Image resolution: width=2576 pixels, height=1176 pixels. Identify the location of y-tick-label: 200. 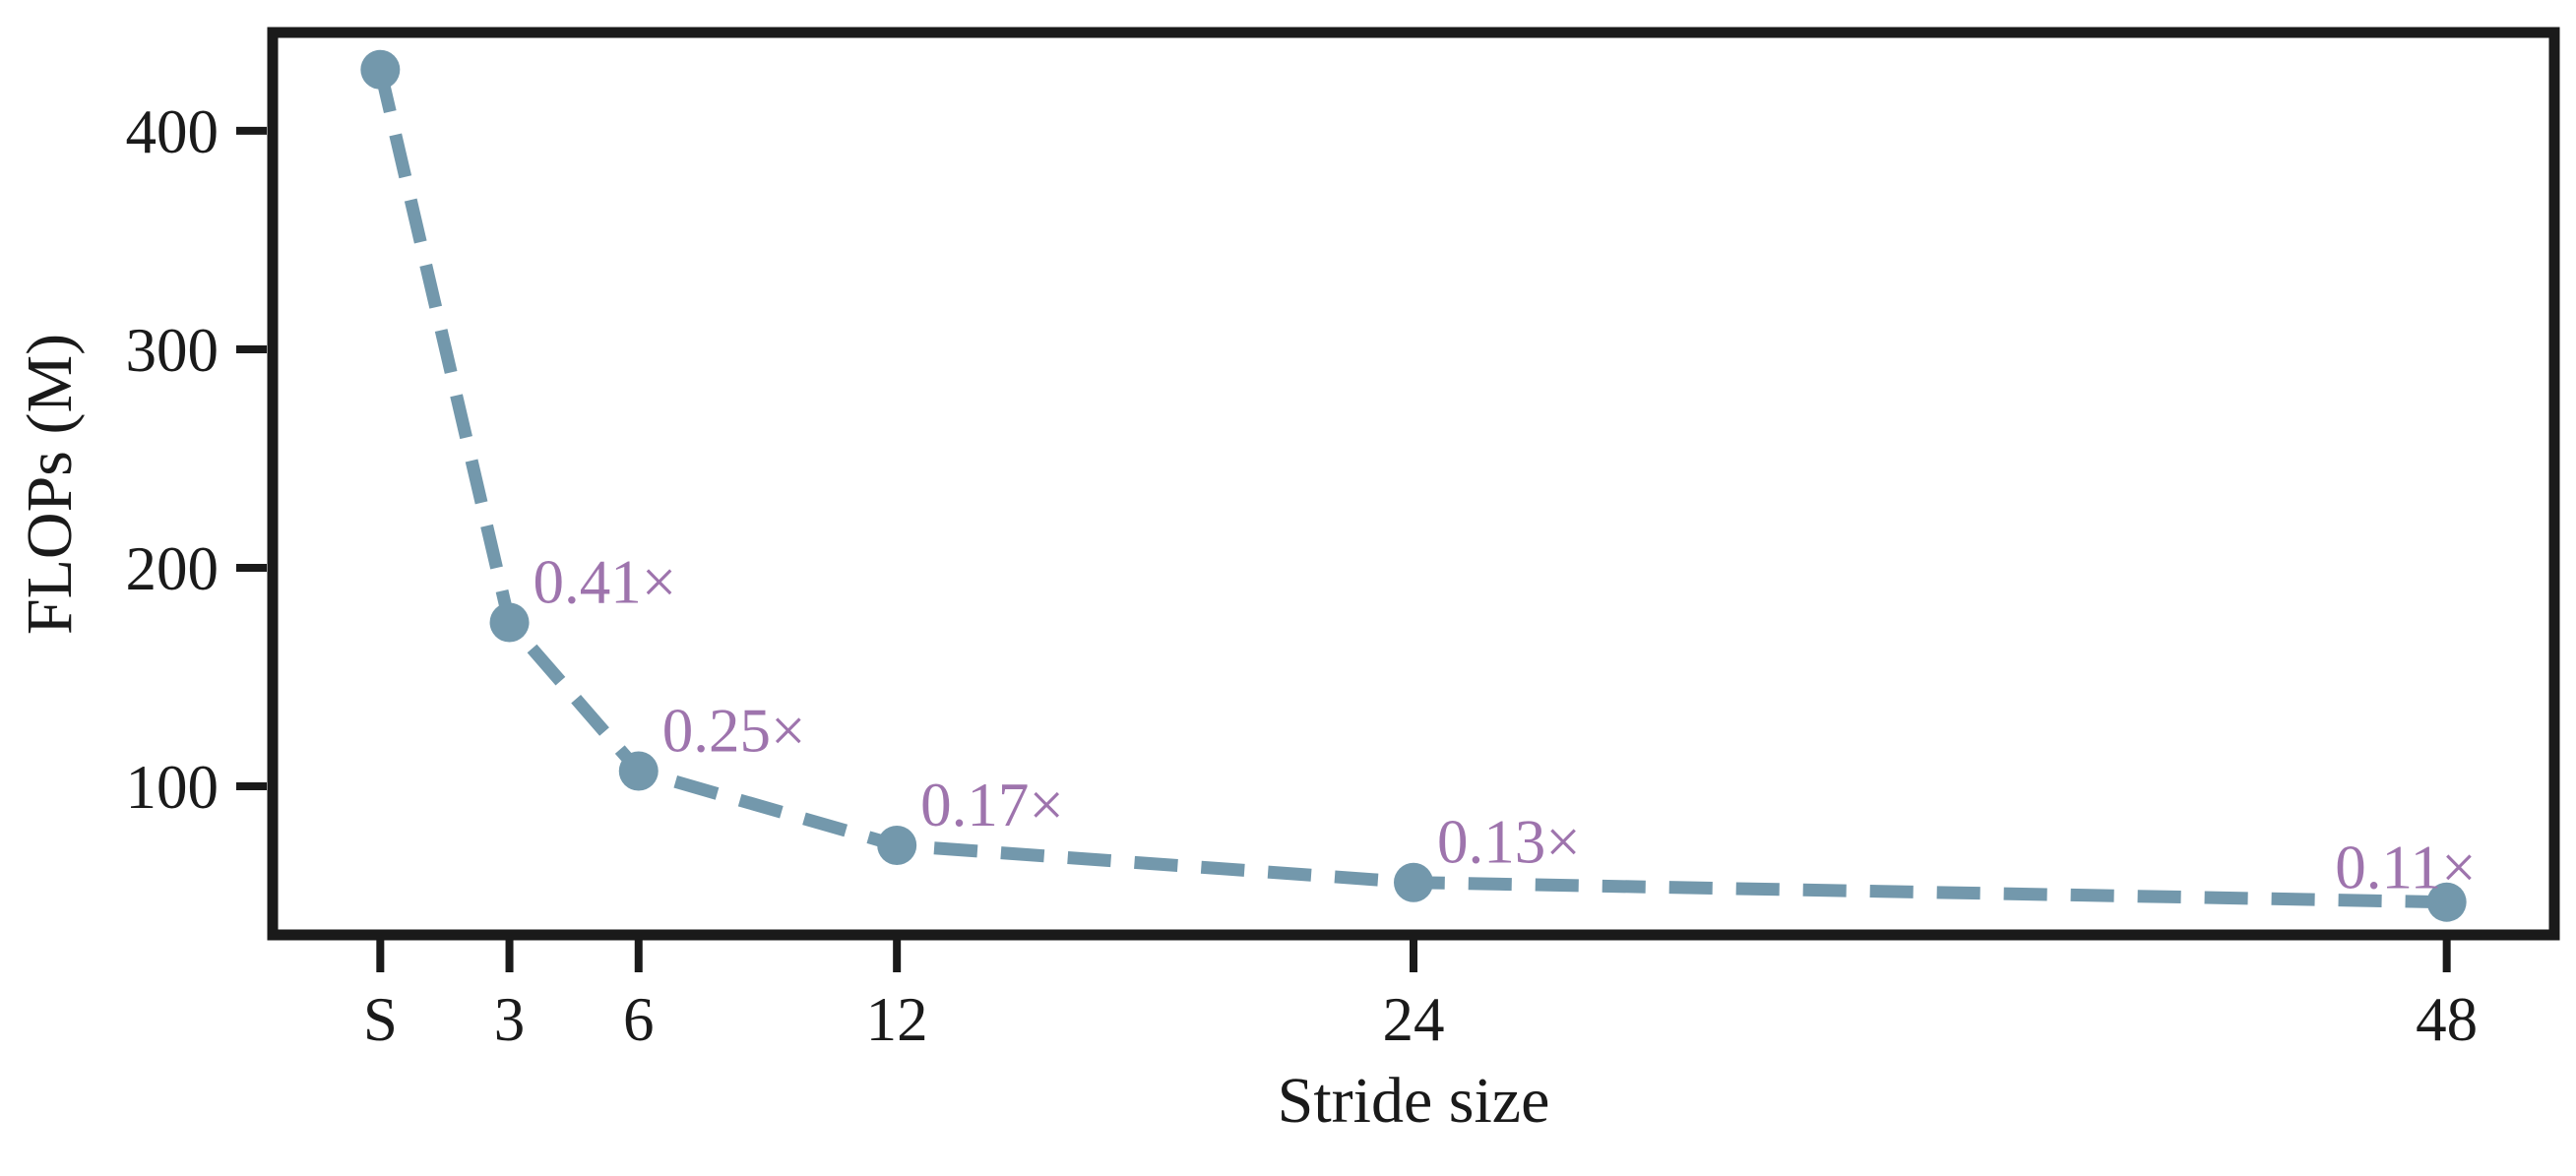
(173, 569).